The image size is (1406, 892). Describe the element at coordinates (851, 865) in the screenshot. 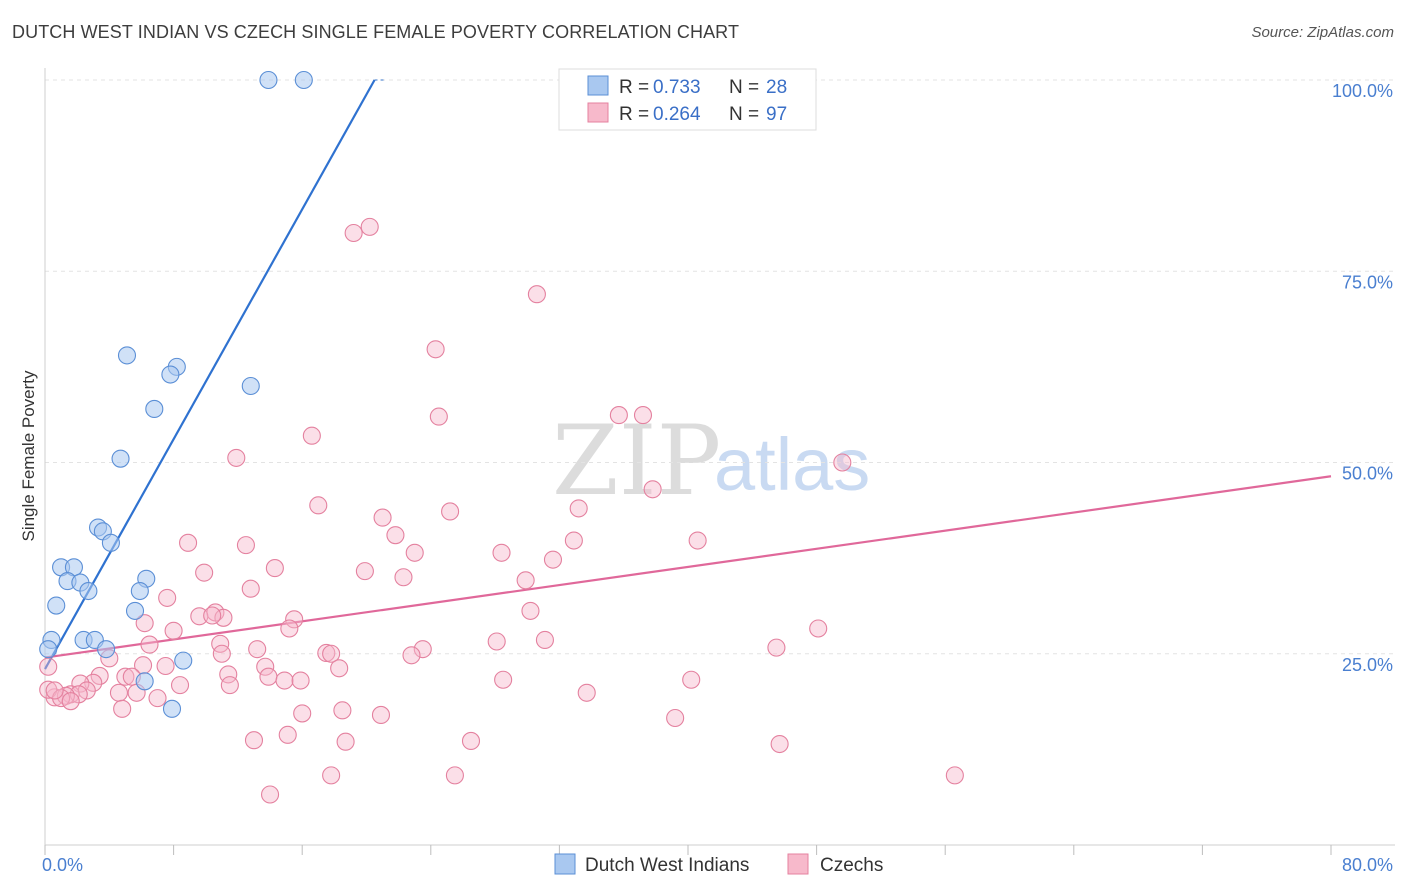

I see `legend-label-czechs: Czechs` at that location.